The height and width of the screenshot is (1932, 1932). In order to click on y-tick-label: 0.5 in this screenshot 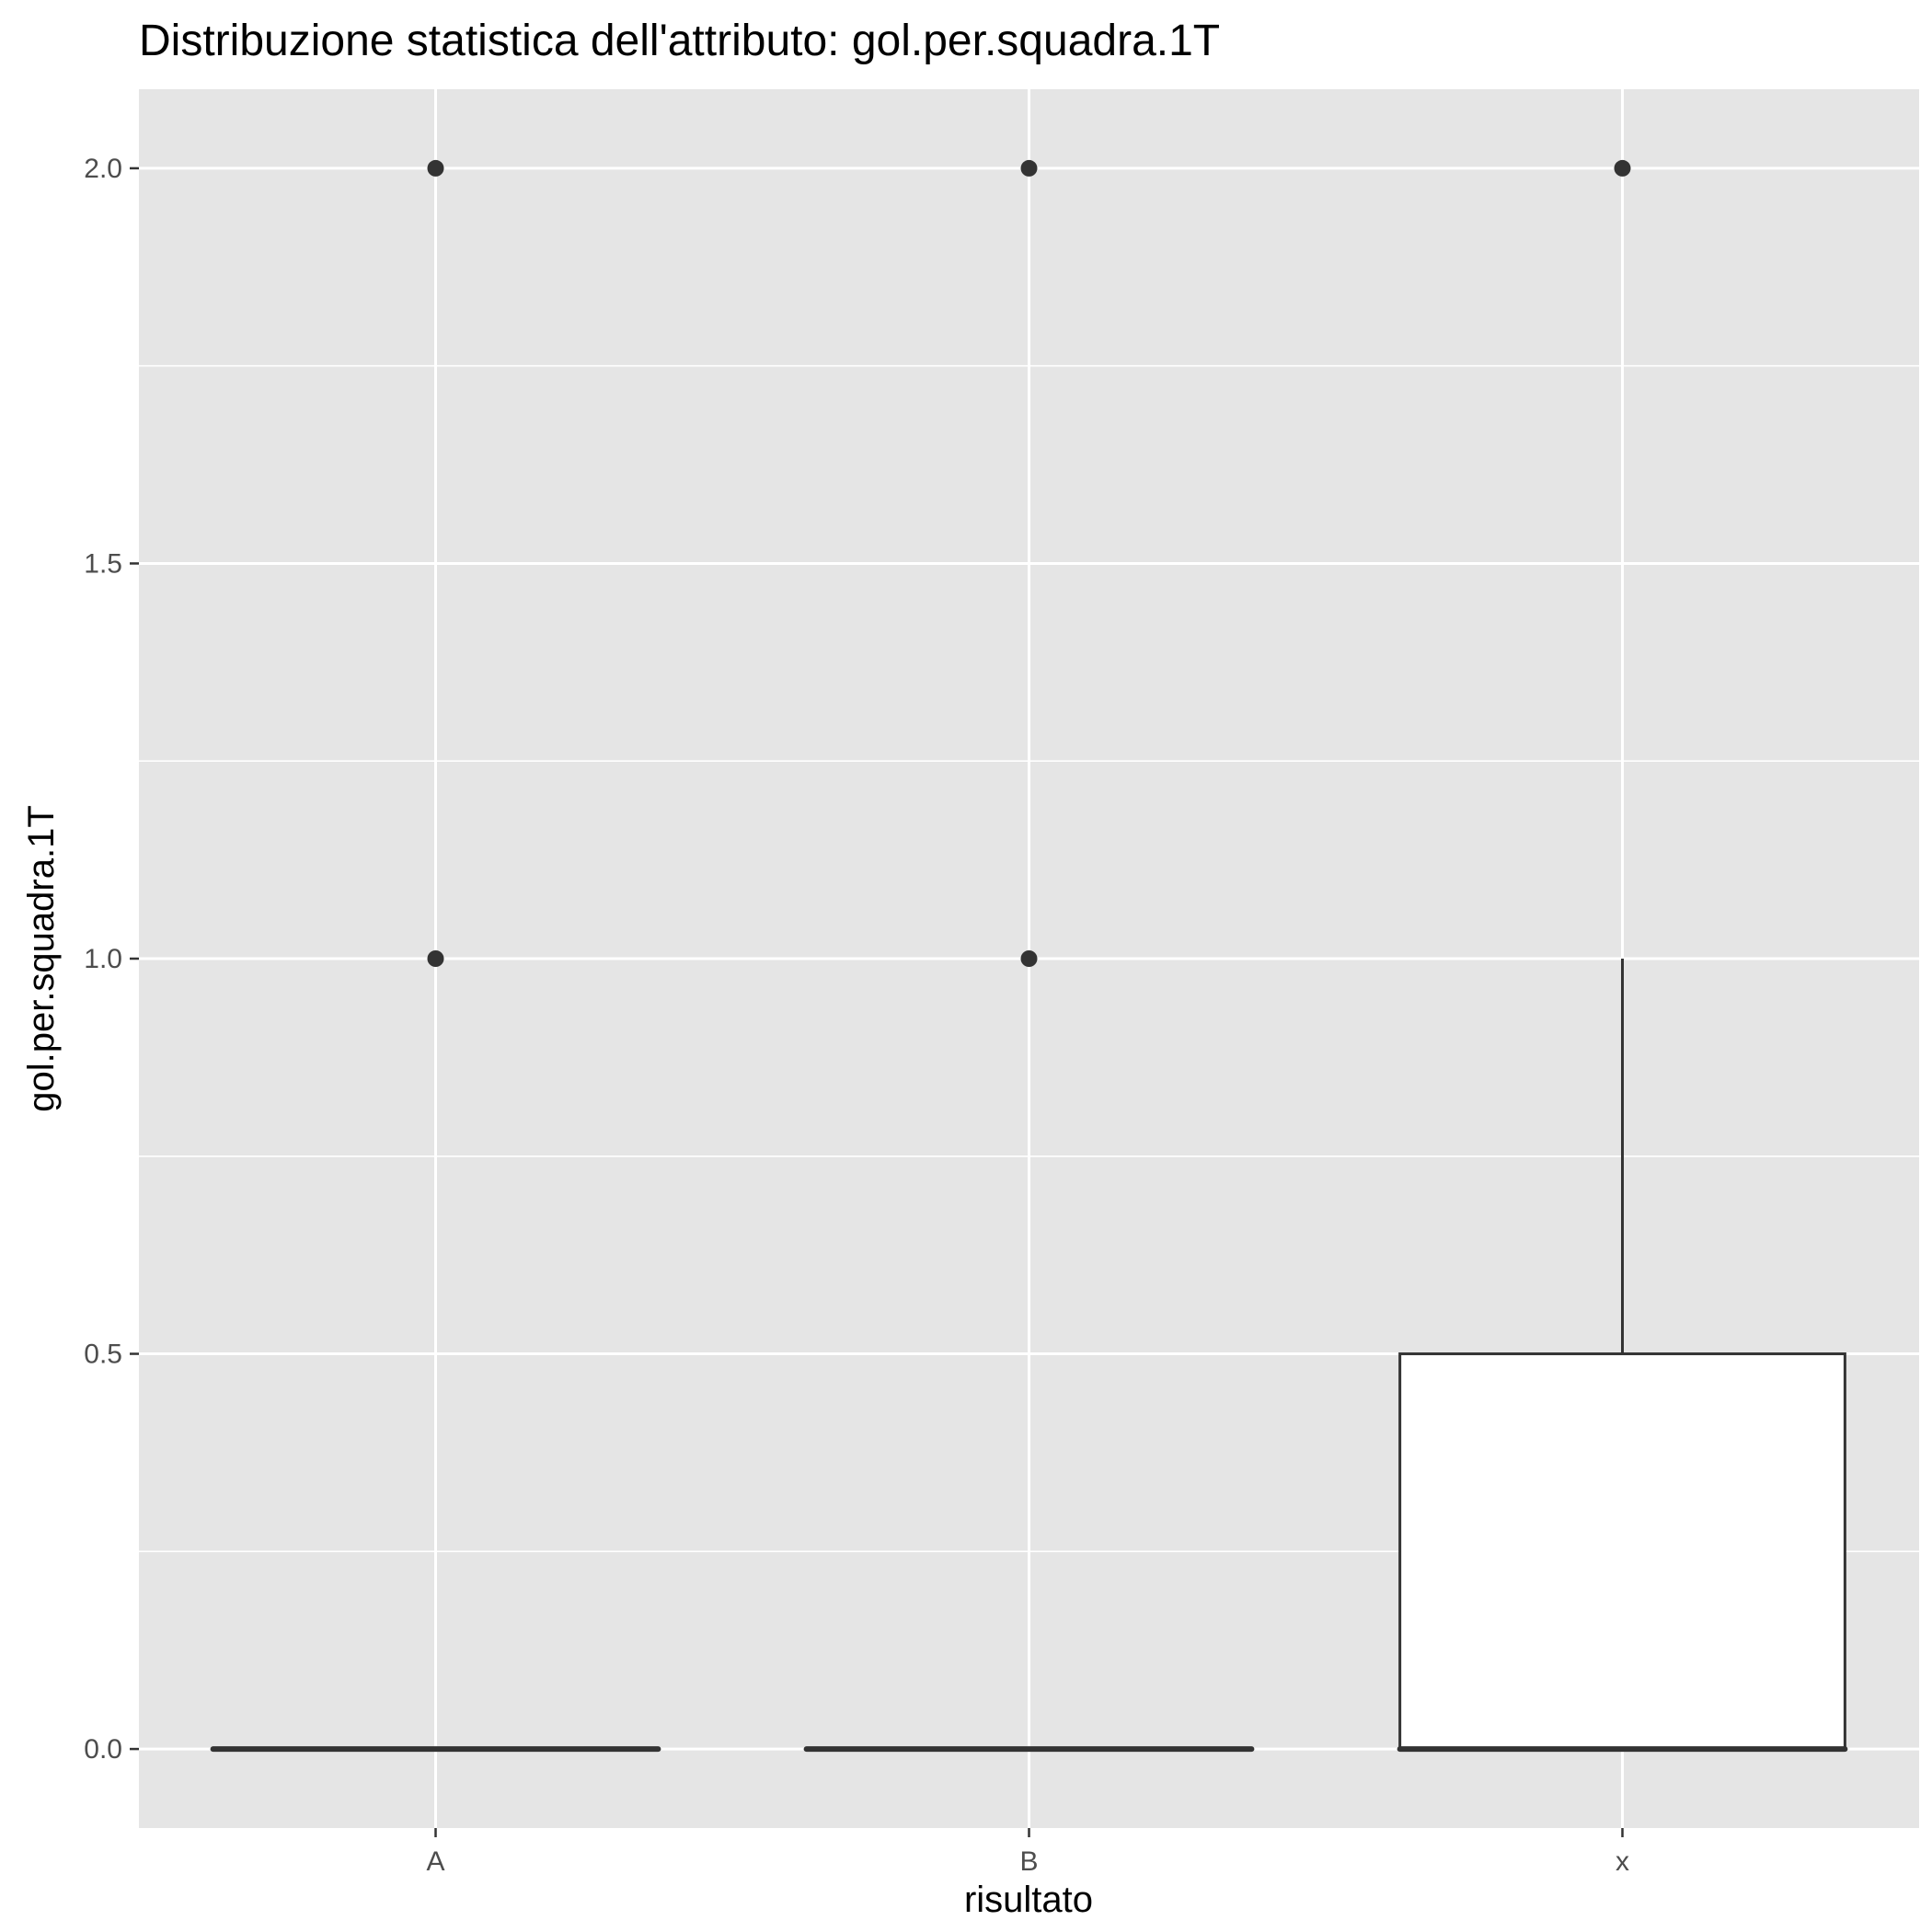, I will do `click(103, 1355)`.